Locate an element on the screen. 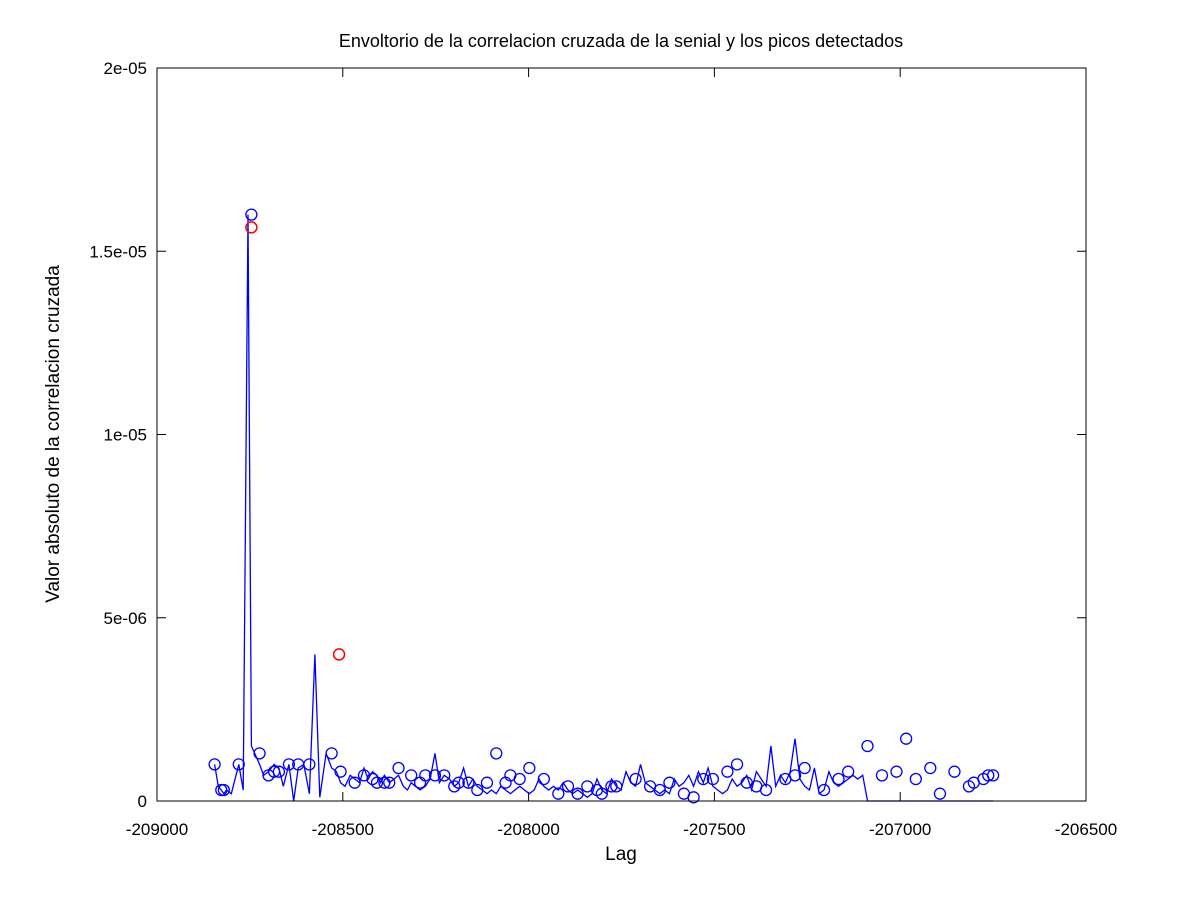  x-tick-label: -208500 is located at coordinates (343, 829).